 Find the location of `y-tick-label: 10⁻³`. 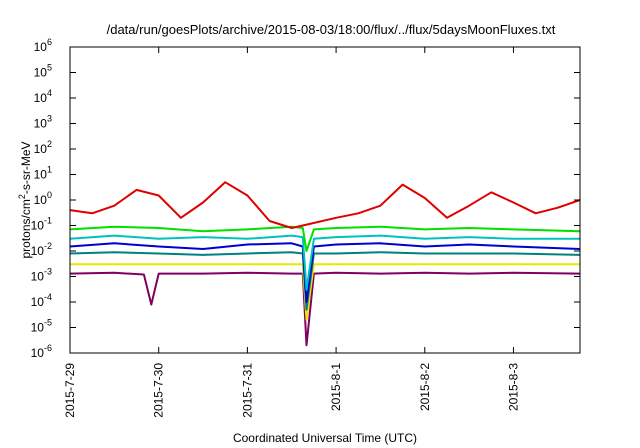

y-tick-label: 10⁻³ is located at coordinates (41, 275).